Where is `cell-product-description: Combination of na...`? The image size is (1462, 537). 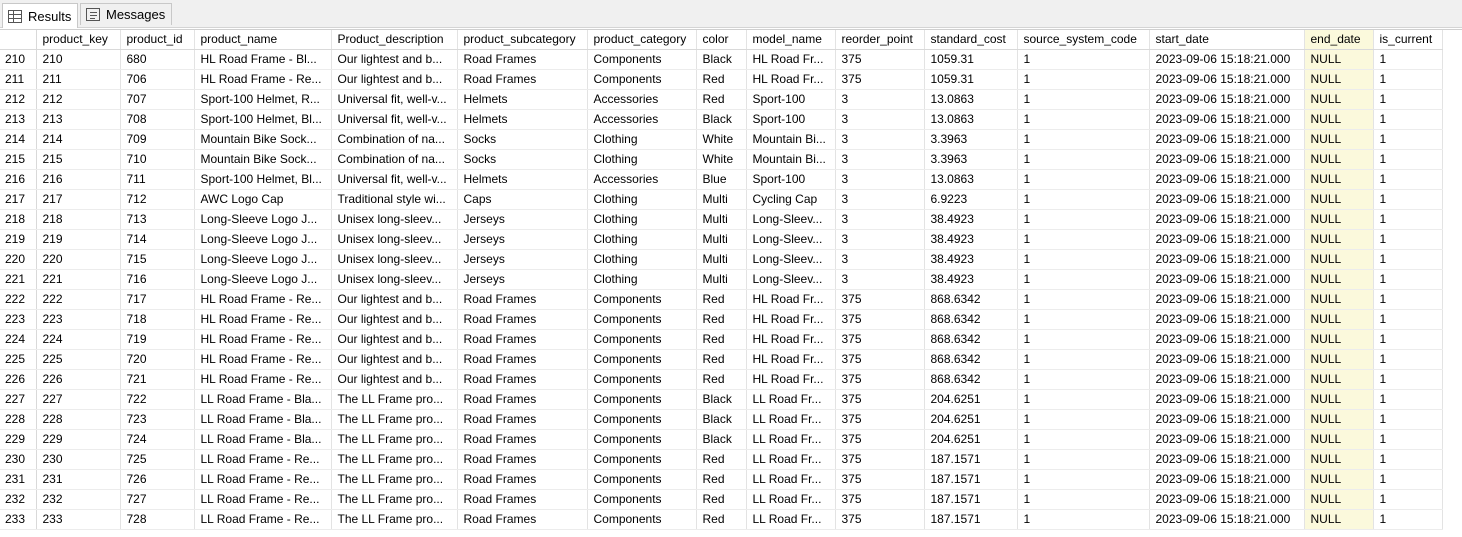 cell-product-description: Combination of na... is located at coordinates (394, 159).